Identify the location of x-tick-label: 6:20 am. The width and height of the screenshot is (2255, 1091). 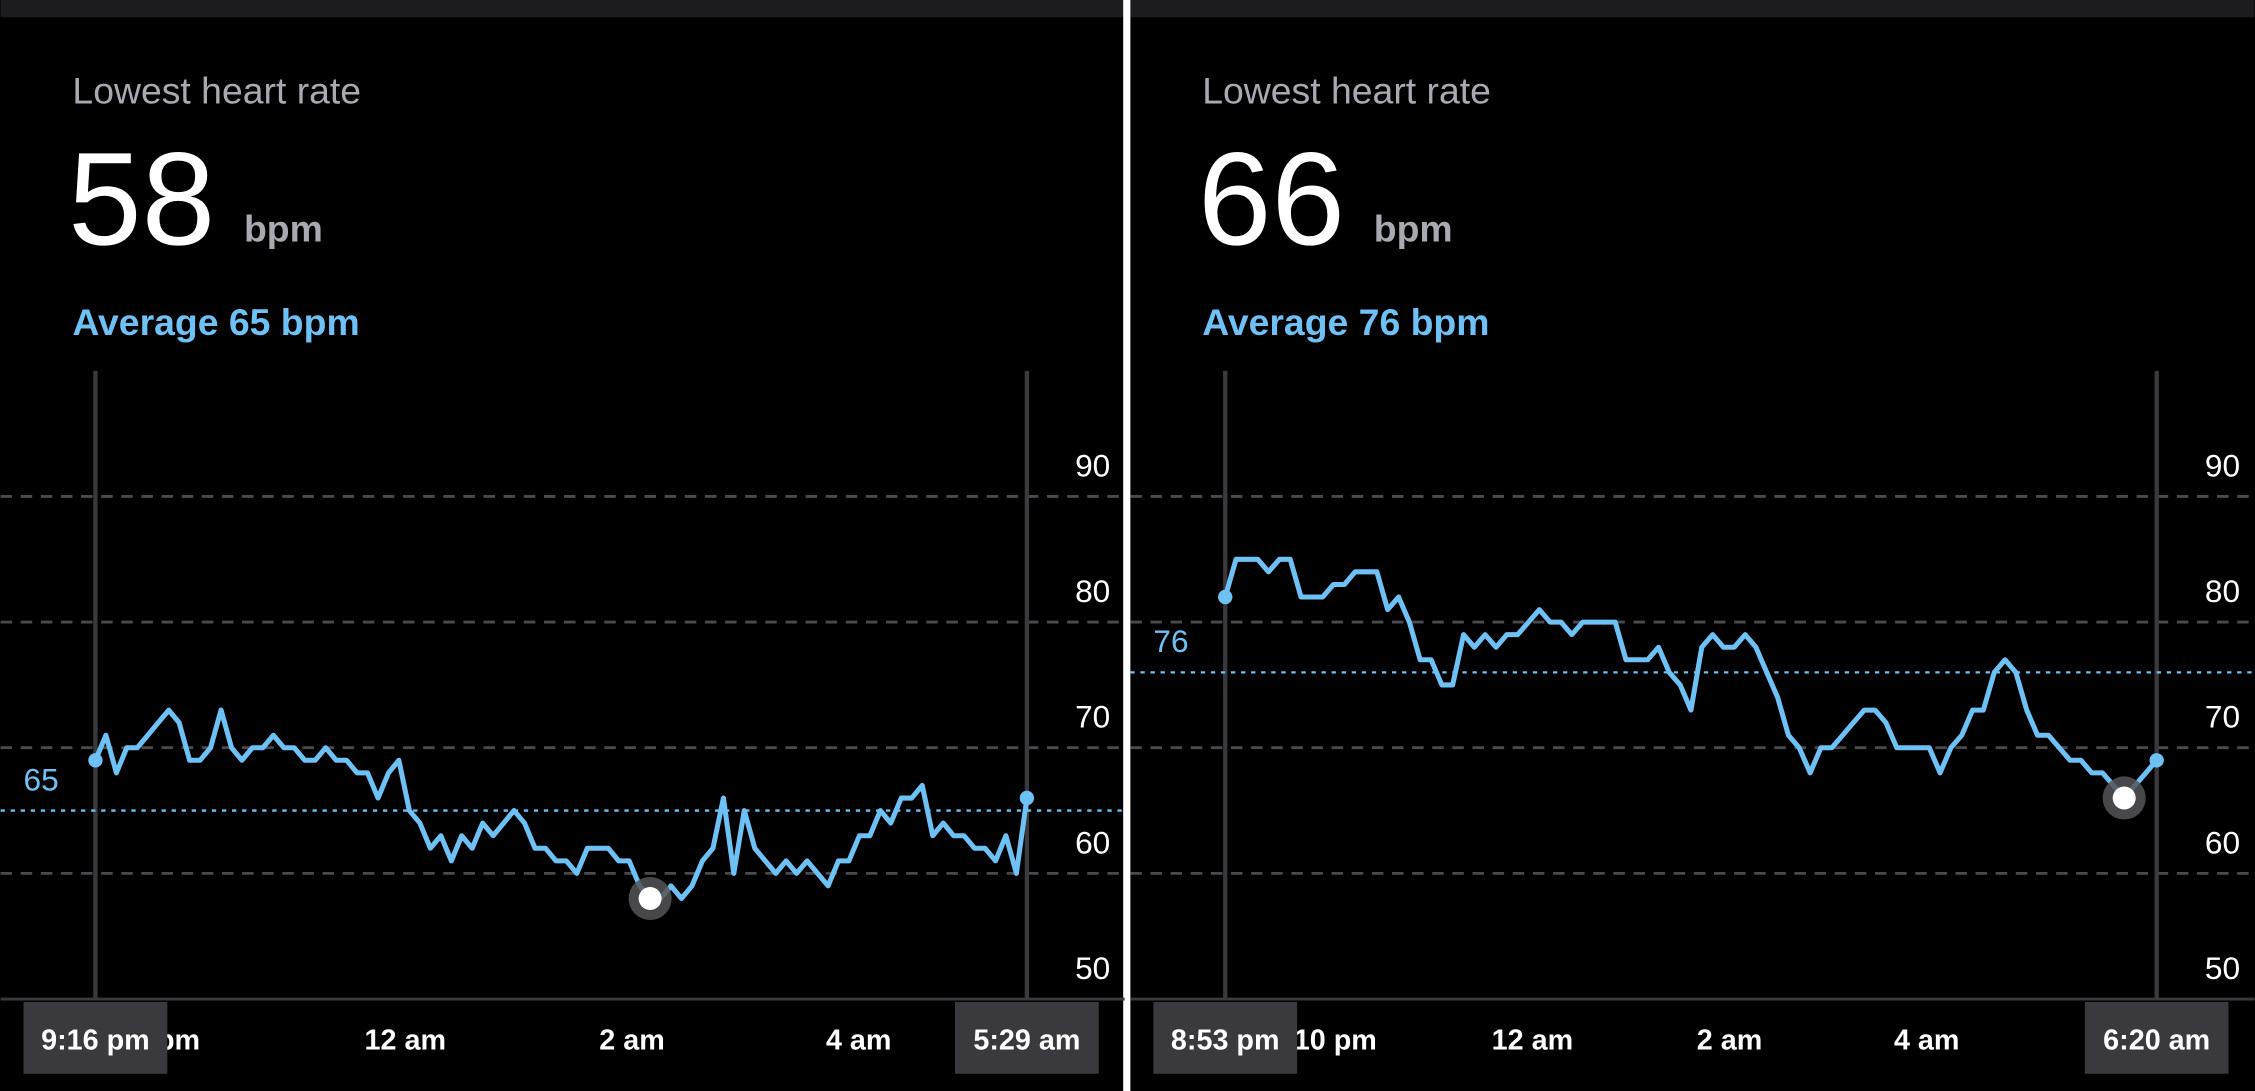
(2156, 1040).